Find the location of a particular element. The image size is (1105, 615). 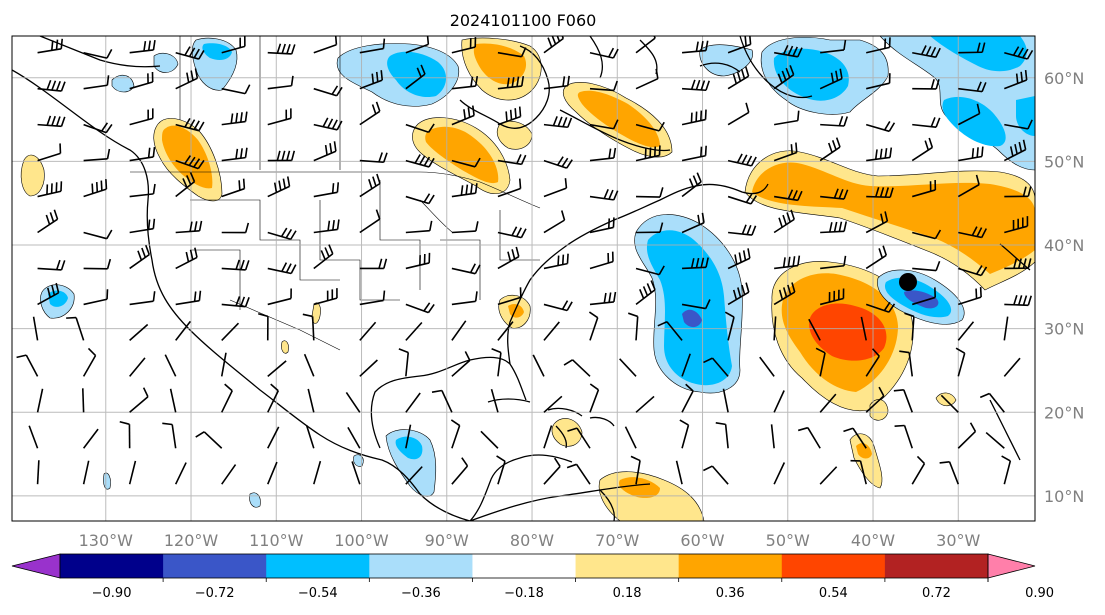

lon-tick-label: 30°W is located at coordinates (958, 540).